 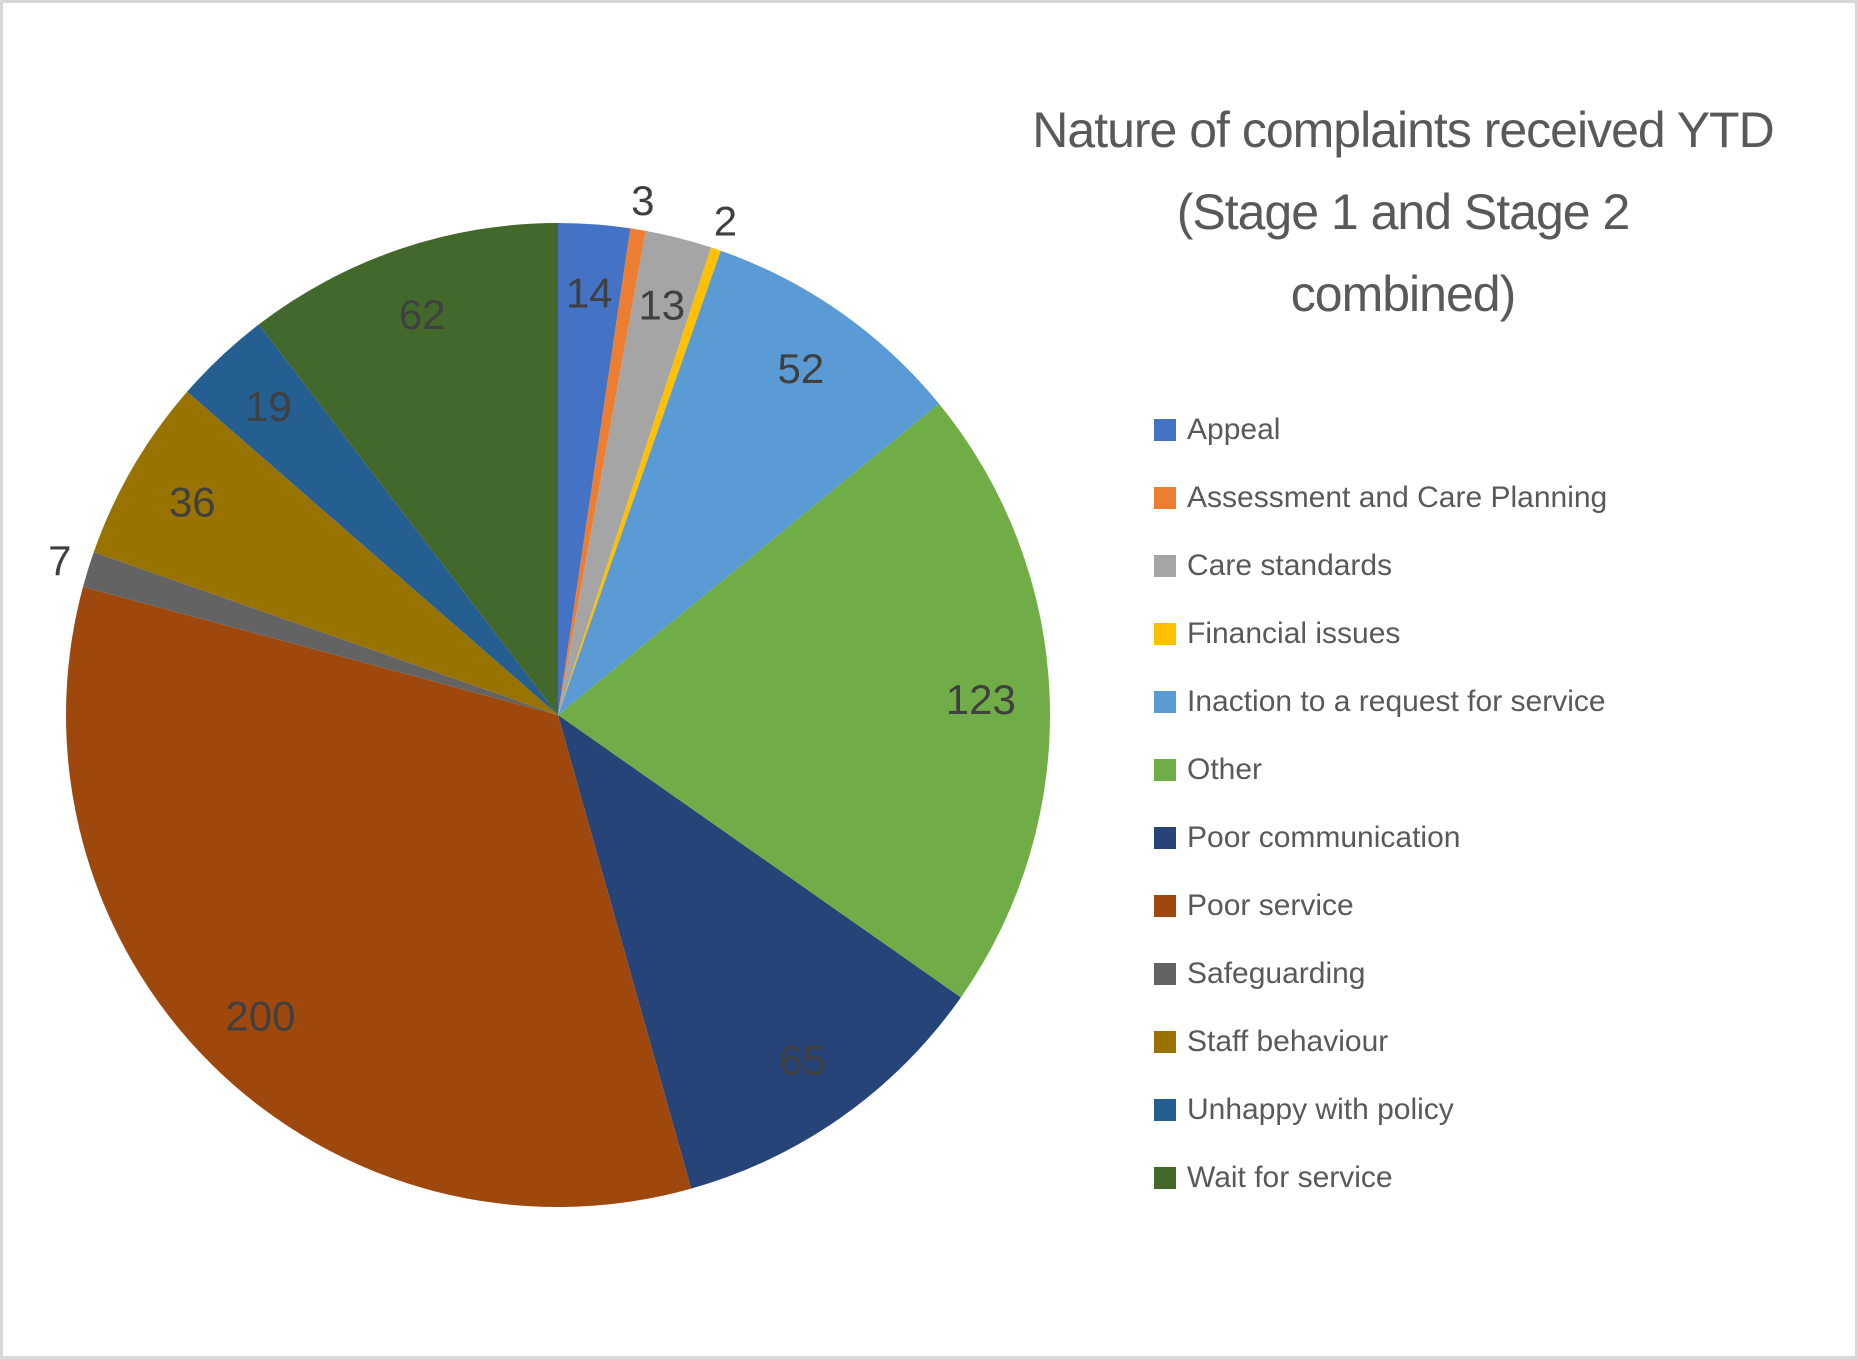 What do you see at coordinates (1484, 770) in the screenshot?
I see `legend-item-other: Other` at bounding box center [1484, 770].